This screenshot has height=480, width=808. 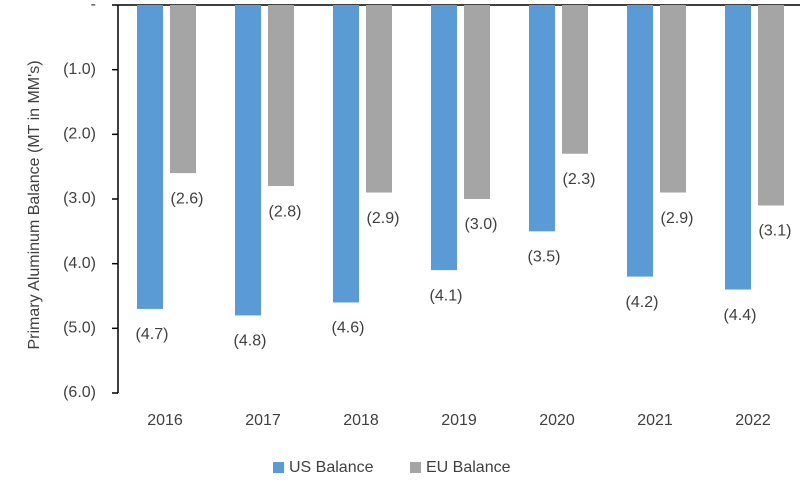 What do you see at coordinates (79, 69) in the screenshot?
I see `y-tick-label: (1.0)` at bounding box center [79, 69].